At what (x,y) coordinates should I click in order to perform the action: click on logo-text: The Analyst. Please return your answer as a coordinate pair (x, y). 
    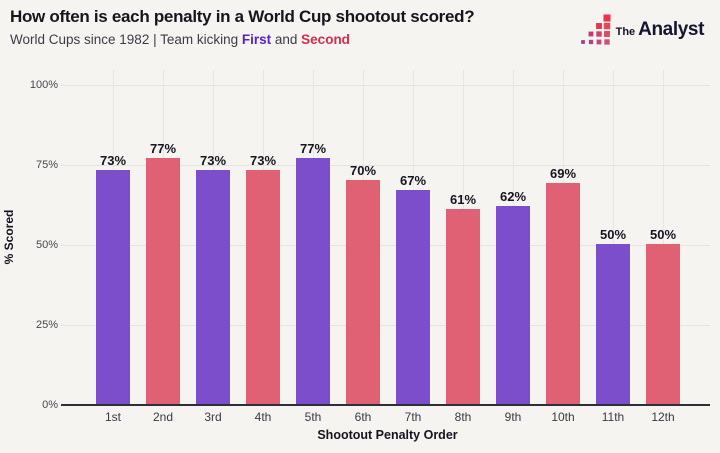
    Looking at the image, I should click on (660, 30).